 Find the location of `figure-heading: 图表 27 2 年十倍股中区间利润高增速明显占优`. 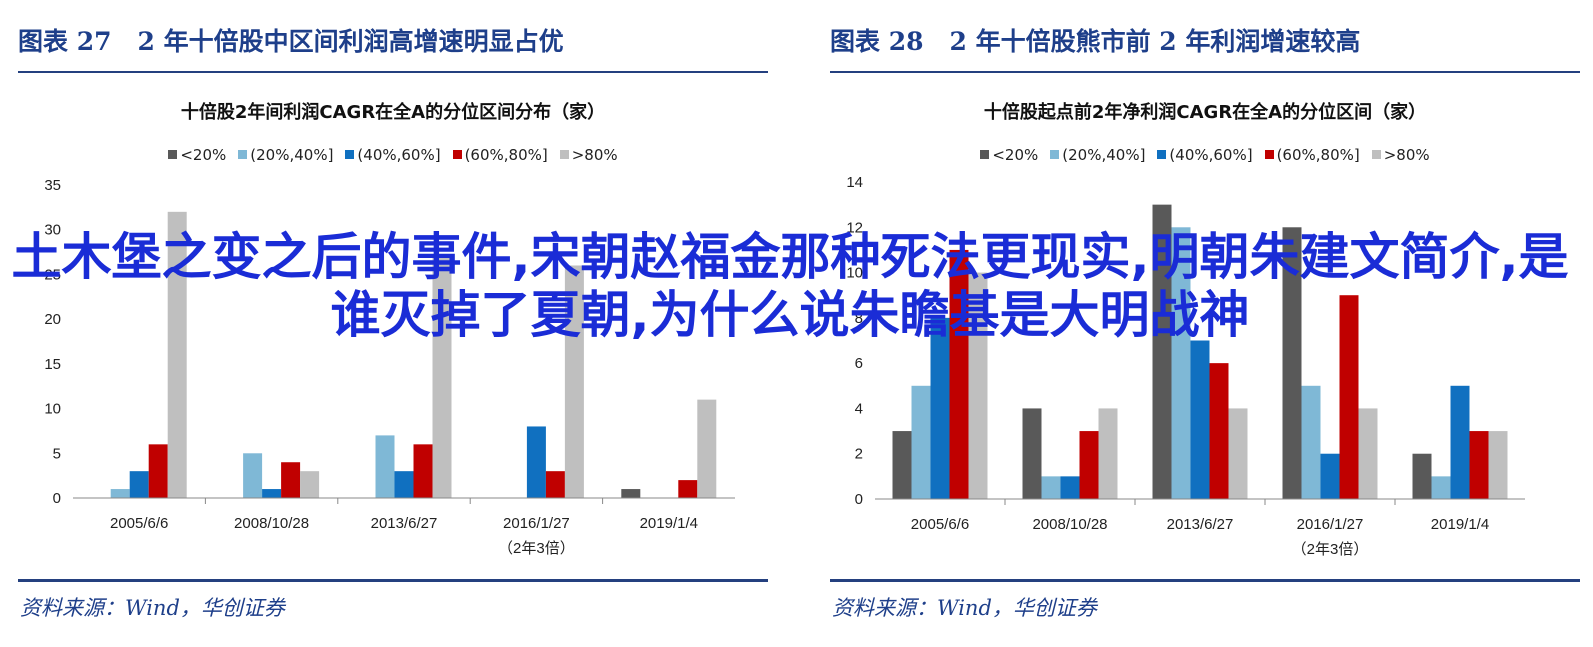

figure-heading: 图表 27 2 年十倍股中区间利润高增速明显占优 is located at coordinates (291, 40).